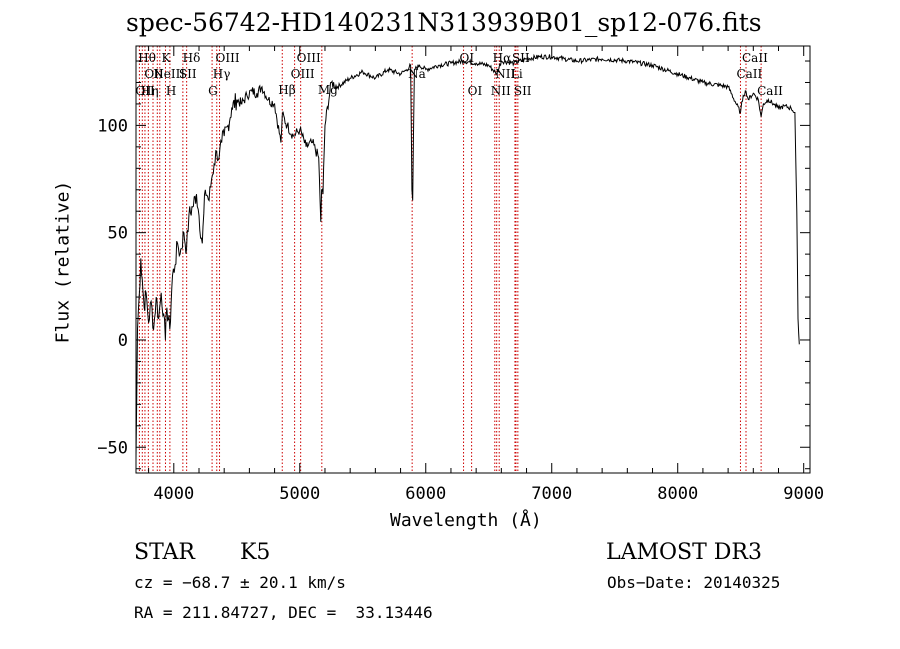 The width and height of the screenshot is (900, 649). I want to click on line-marker-label-12: Hγ, so click(222, 74).